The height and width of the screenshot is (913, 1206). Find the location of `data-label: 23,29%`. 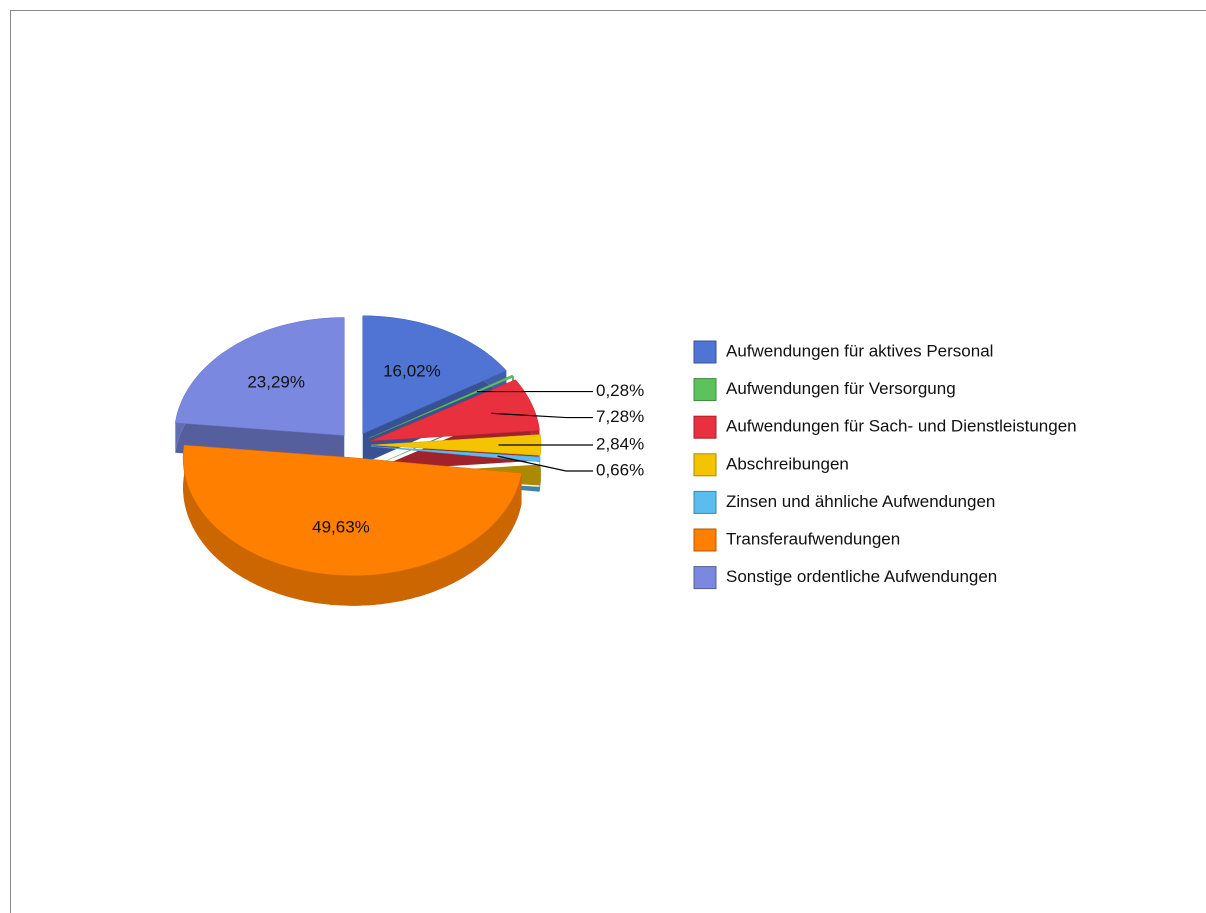

data-label: 23,29% is located at coordinates (276, 381).